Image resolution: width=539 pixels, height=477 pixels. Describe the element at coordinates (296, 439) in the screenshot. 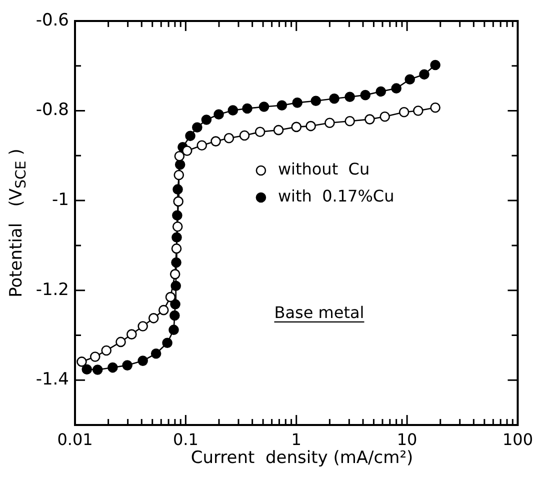

I see `x-tick-label: 1` at that location.